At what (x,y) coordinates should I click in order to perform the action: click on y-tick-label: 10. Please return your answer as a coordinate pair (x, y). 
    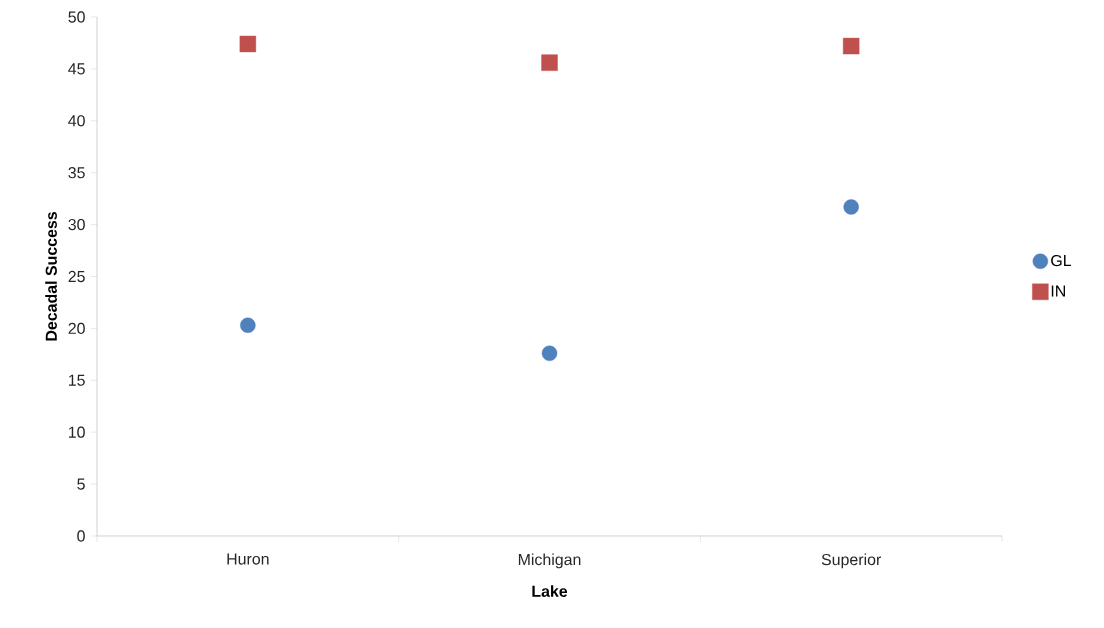
    Looking at the image, I should click on (76, 432).